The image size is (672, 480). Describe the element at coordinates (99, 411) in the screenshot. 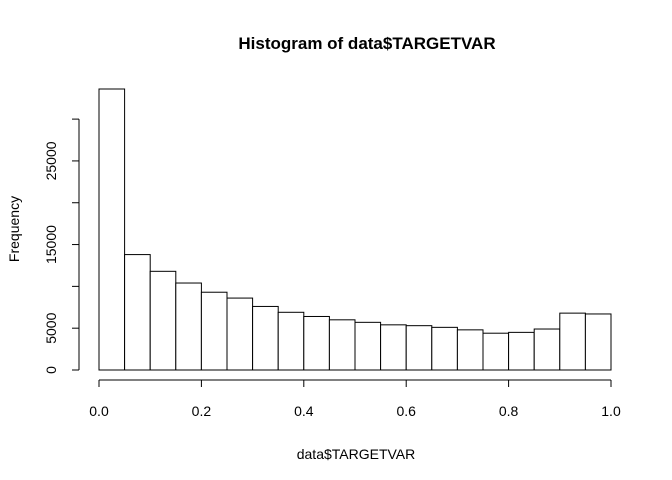

I see `x-tick-label: 0.0` at that location.